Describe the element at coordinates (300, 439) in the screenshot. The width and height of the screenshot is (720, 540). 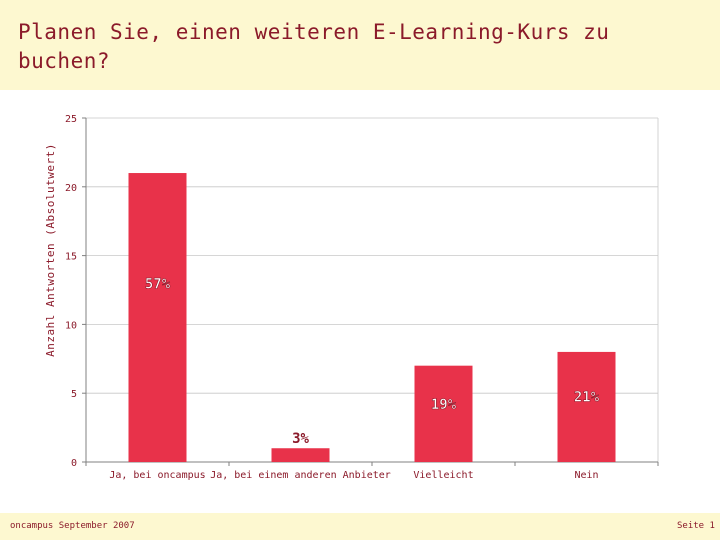
I see `data-label: 3%` at that location.